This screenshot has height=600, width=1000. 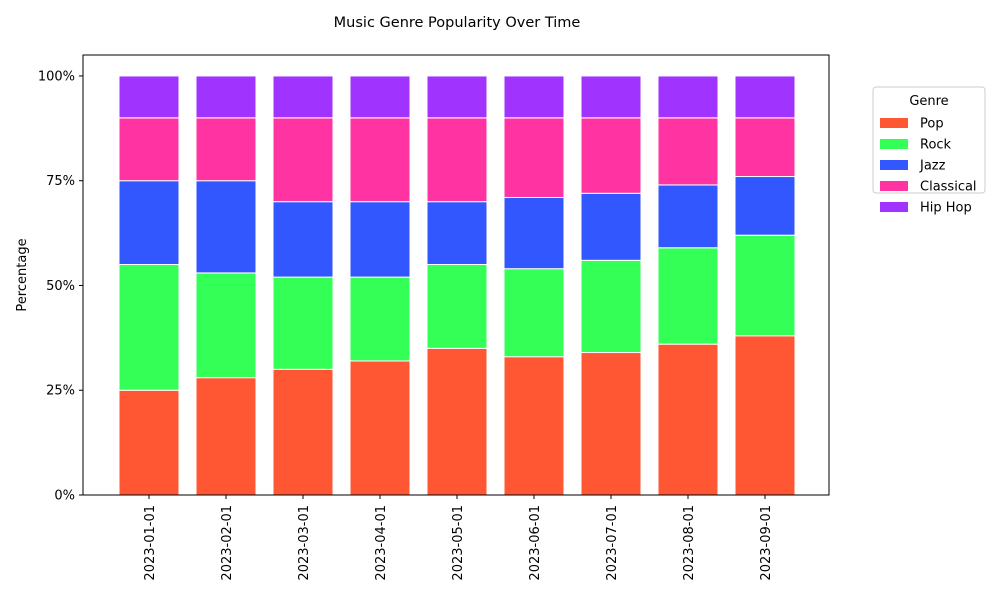 I want to click on legend-swatch-classical, so click(x=894, y=186).